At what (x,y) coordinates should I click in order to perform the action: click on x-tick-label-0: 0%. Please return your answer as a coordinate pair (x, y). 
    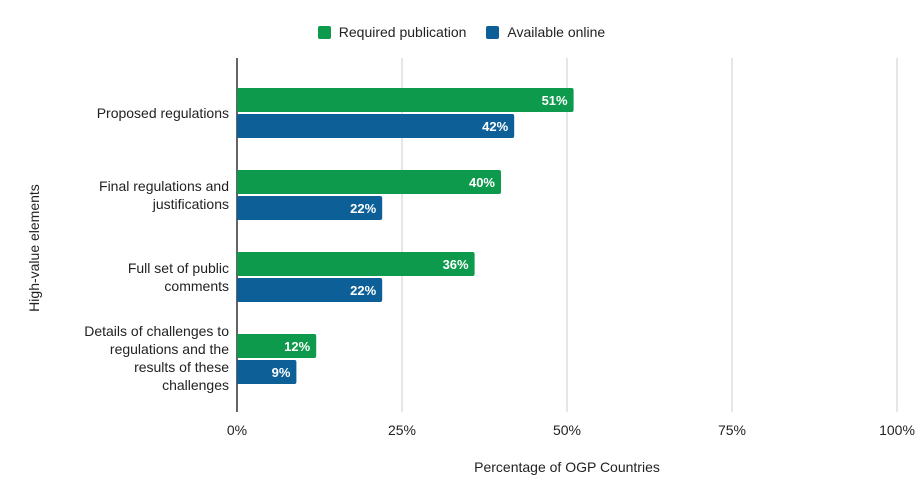
    Looking at the image, I should click on (237, 430).